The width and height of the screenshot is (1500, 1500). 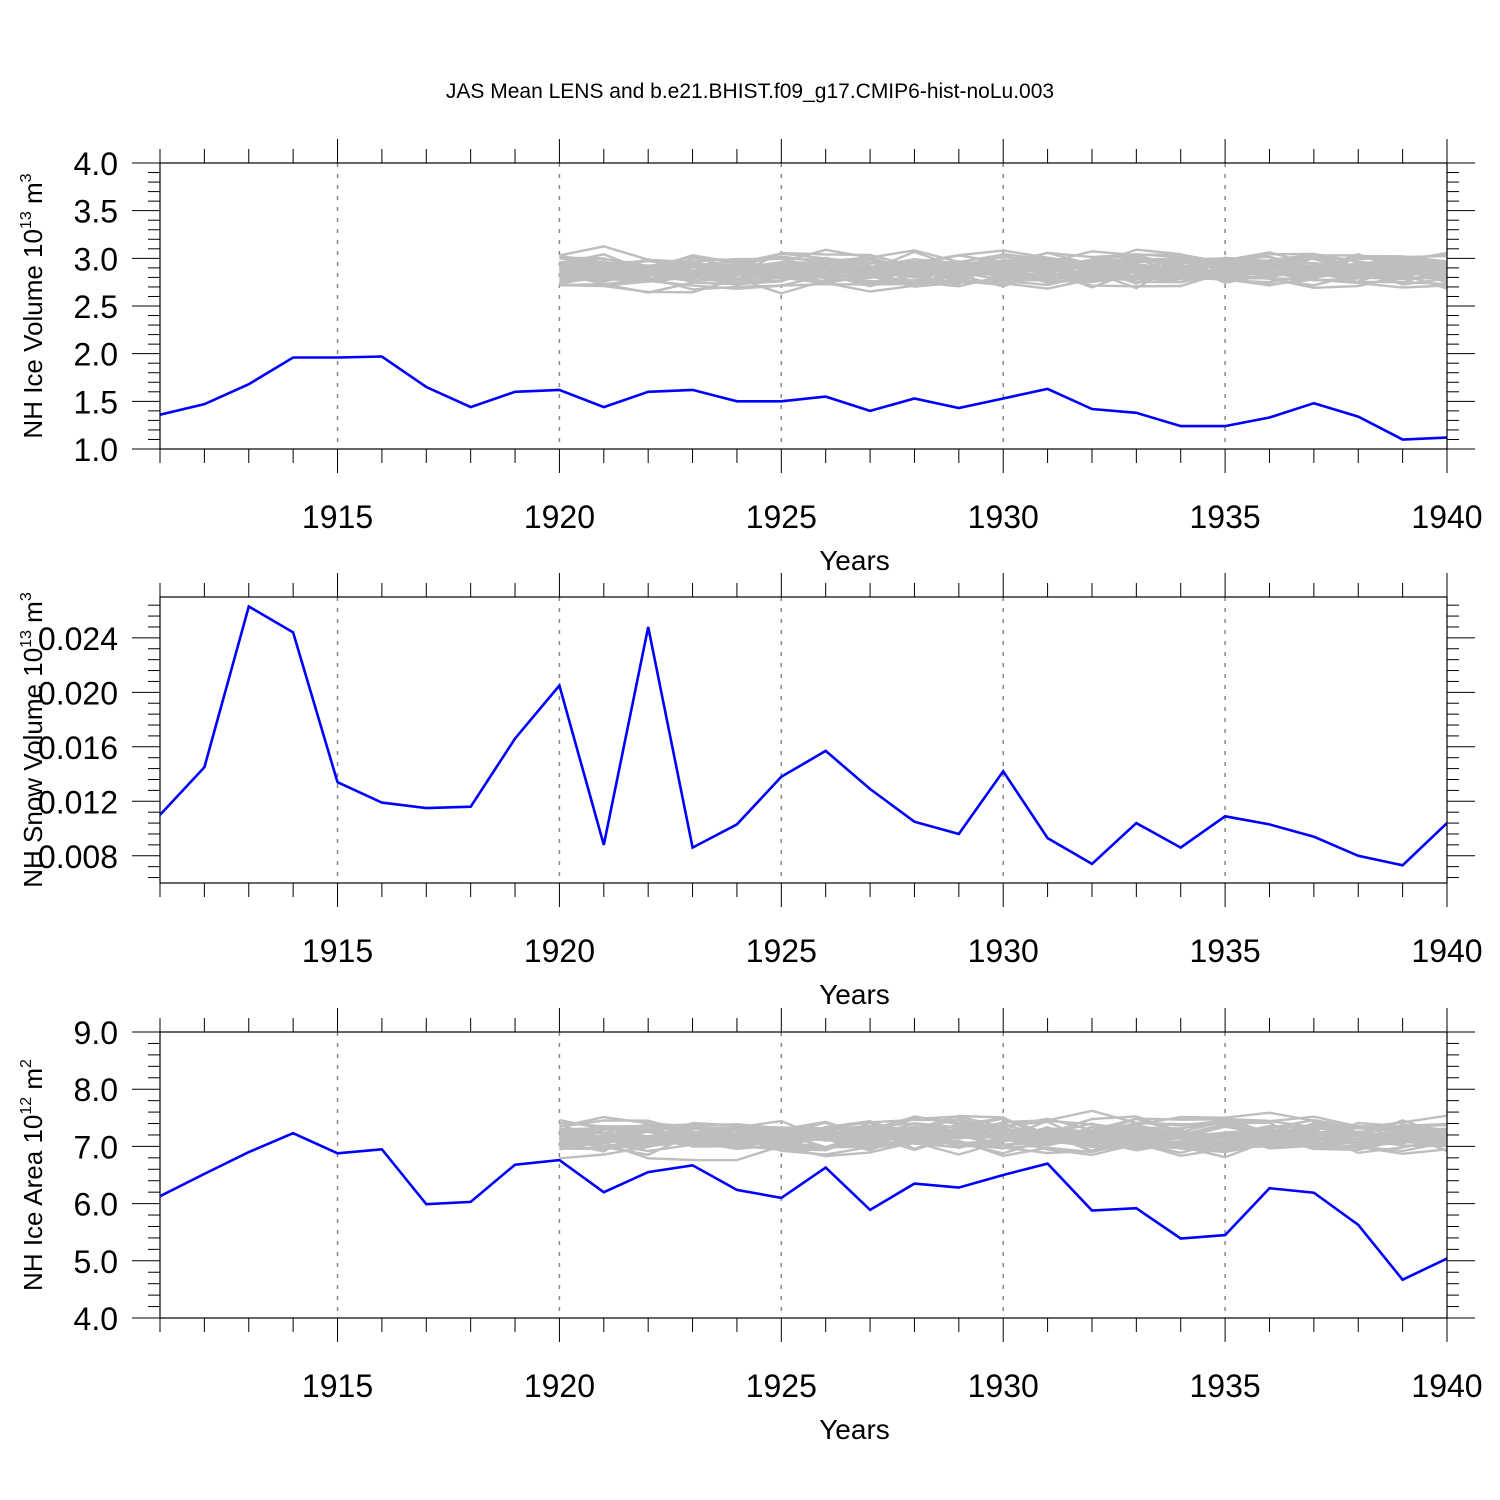 I want to click on y-tick-label: 7.0, so click(x=96, y=1147).